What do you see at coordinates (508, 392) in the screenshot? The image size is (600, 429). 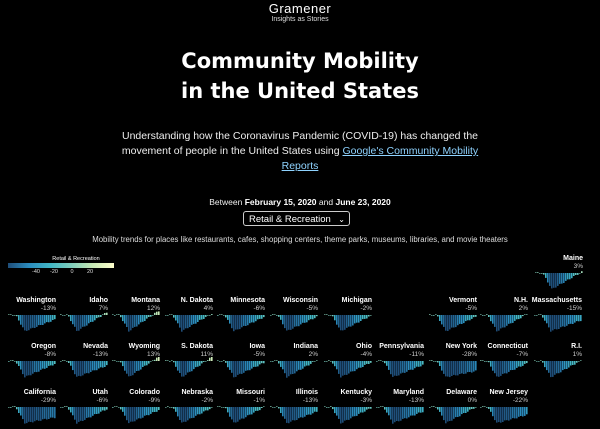 I see `state-name: New Jersey` at bounding box center [508, 392].